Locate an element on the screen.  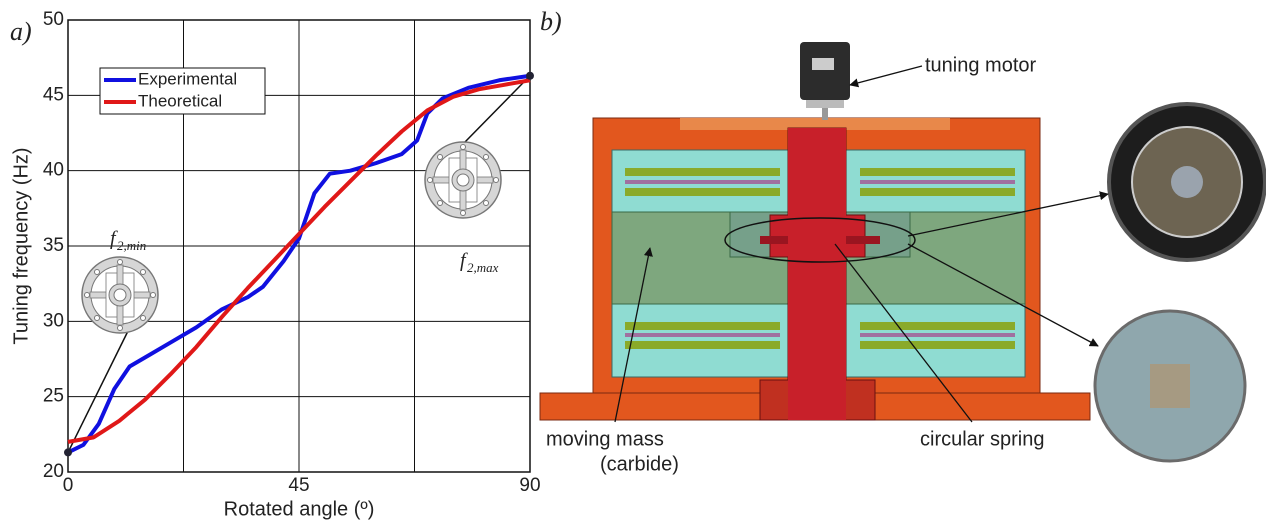
legend-box is located at coordinates (182, 91).